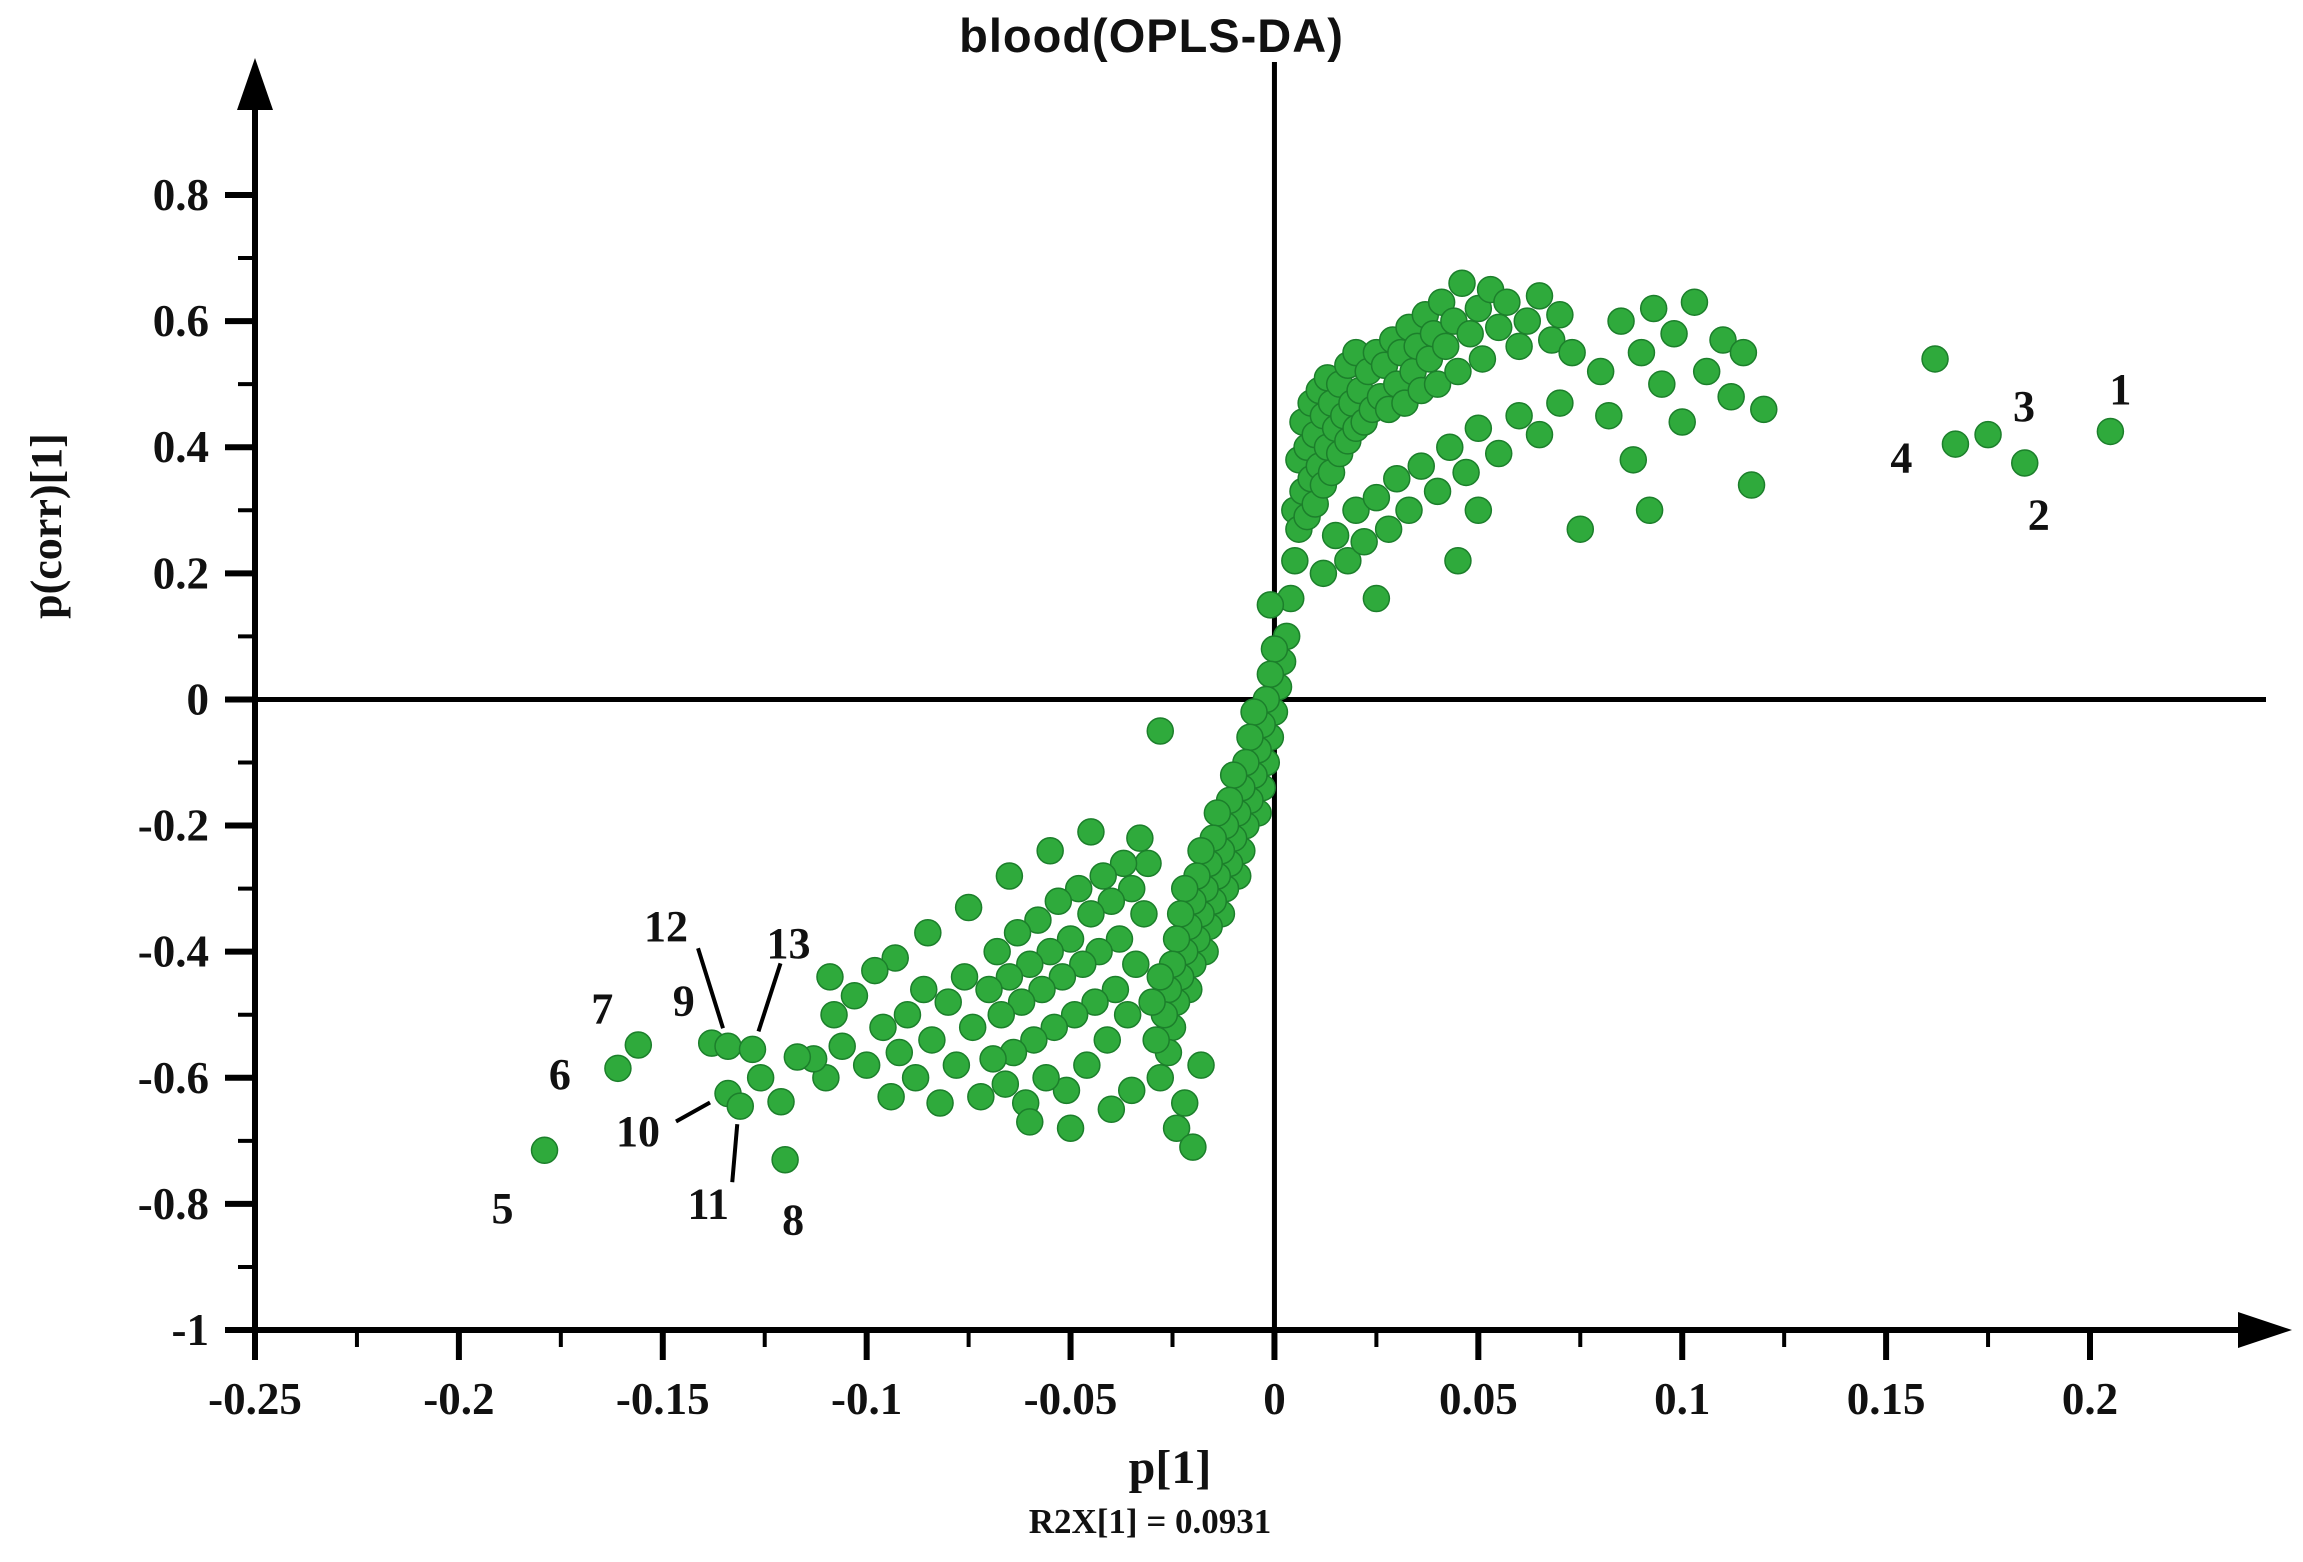 Image resolution: width=2303 pixels, height=1562 pixels. Describe the element at coordinates (255, 84) in the screenshot. I see `y-axis-arrow` at that location.